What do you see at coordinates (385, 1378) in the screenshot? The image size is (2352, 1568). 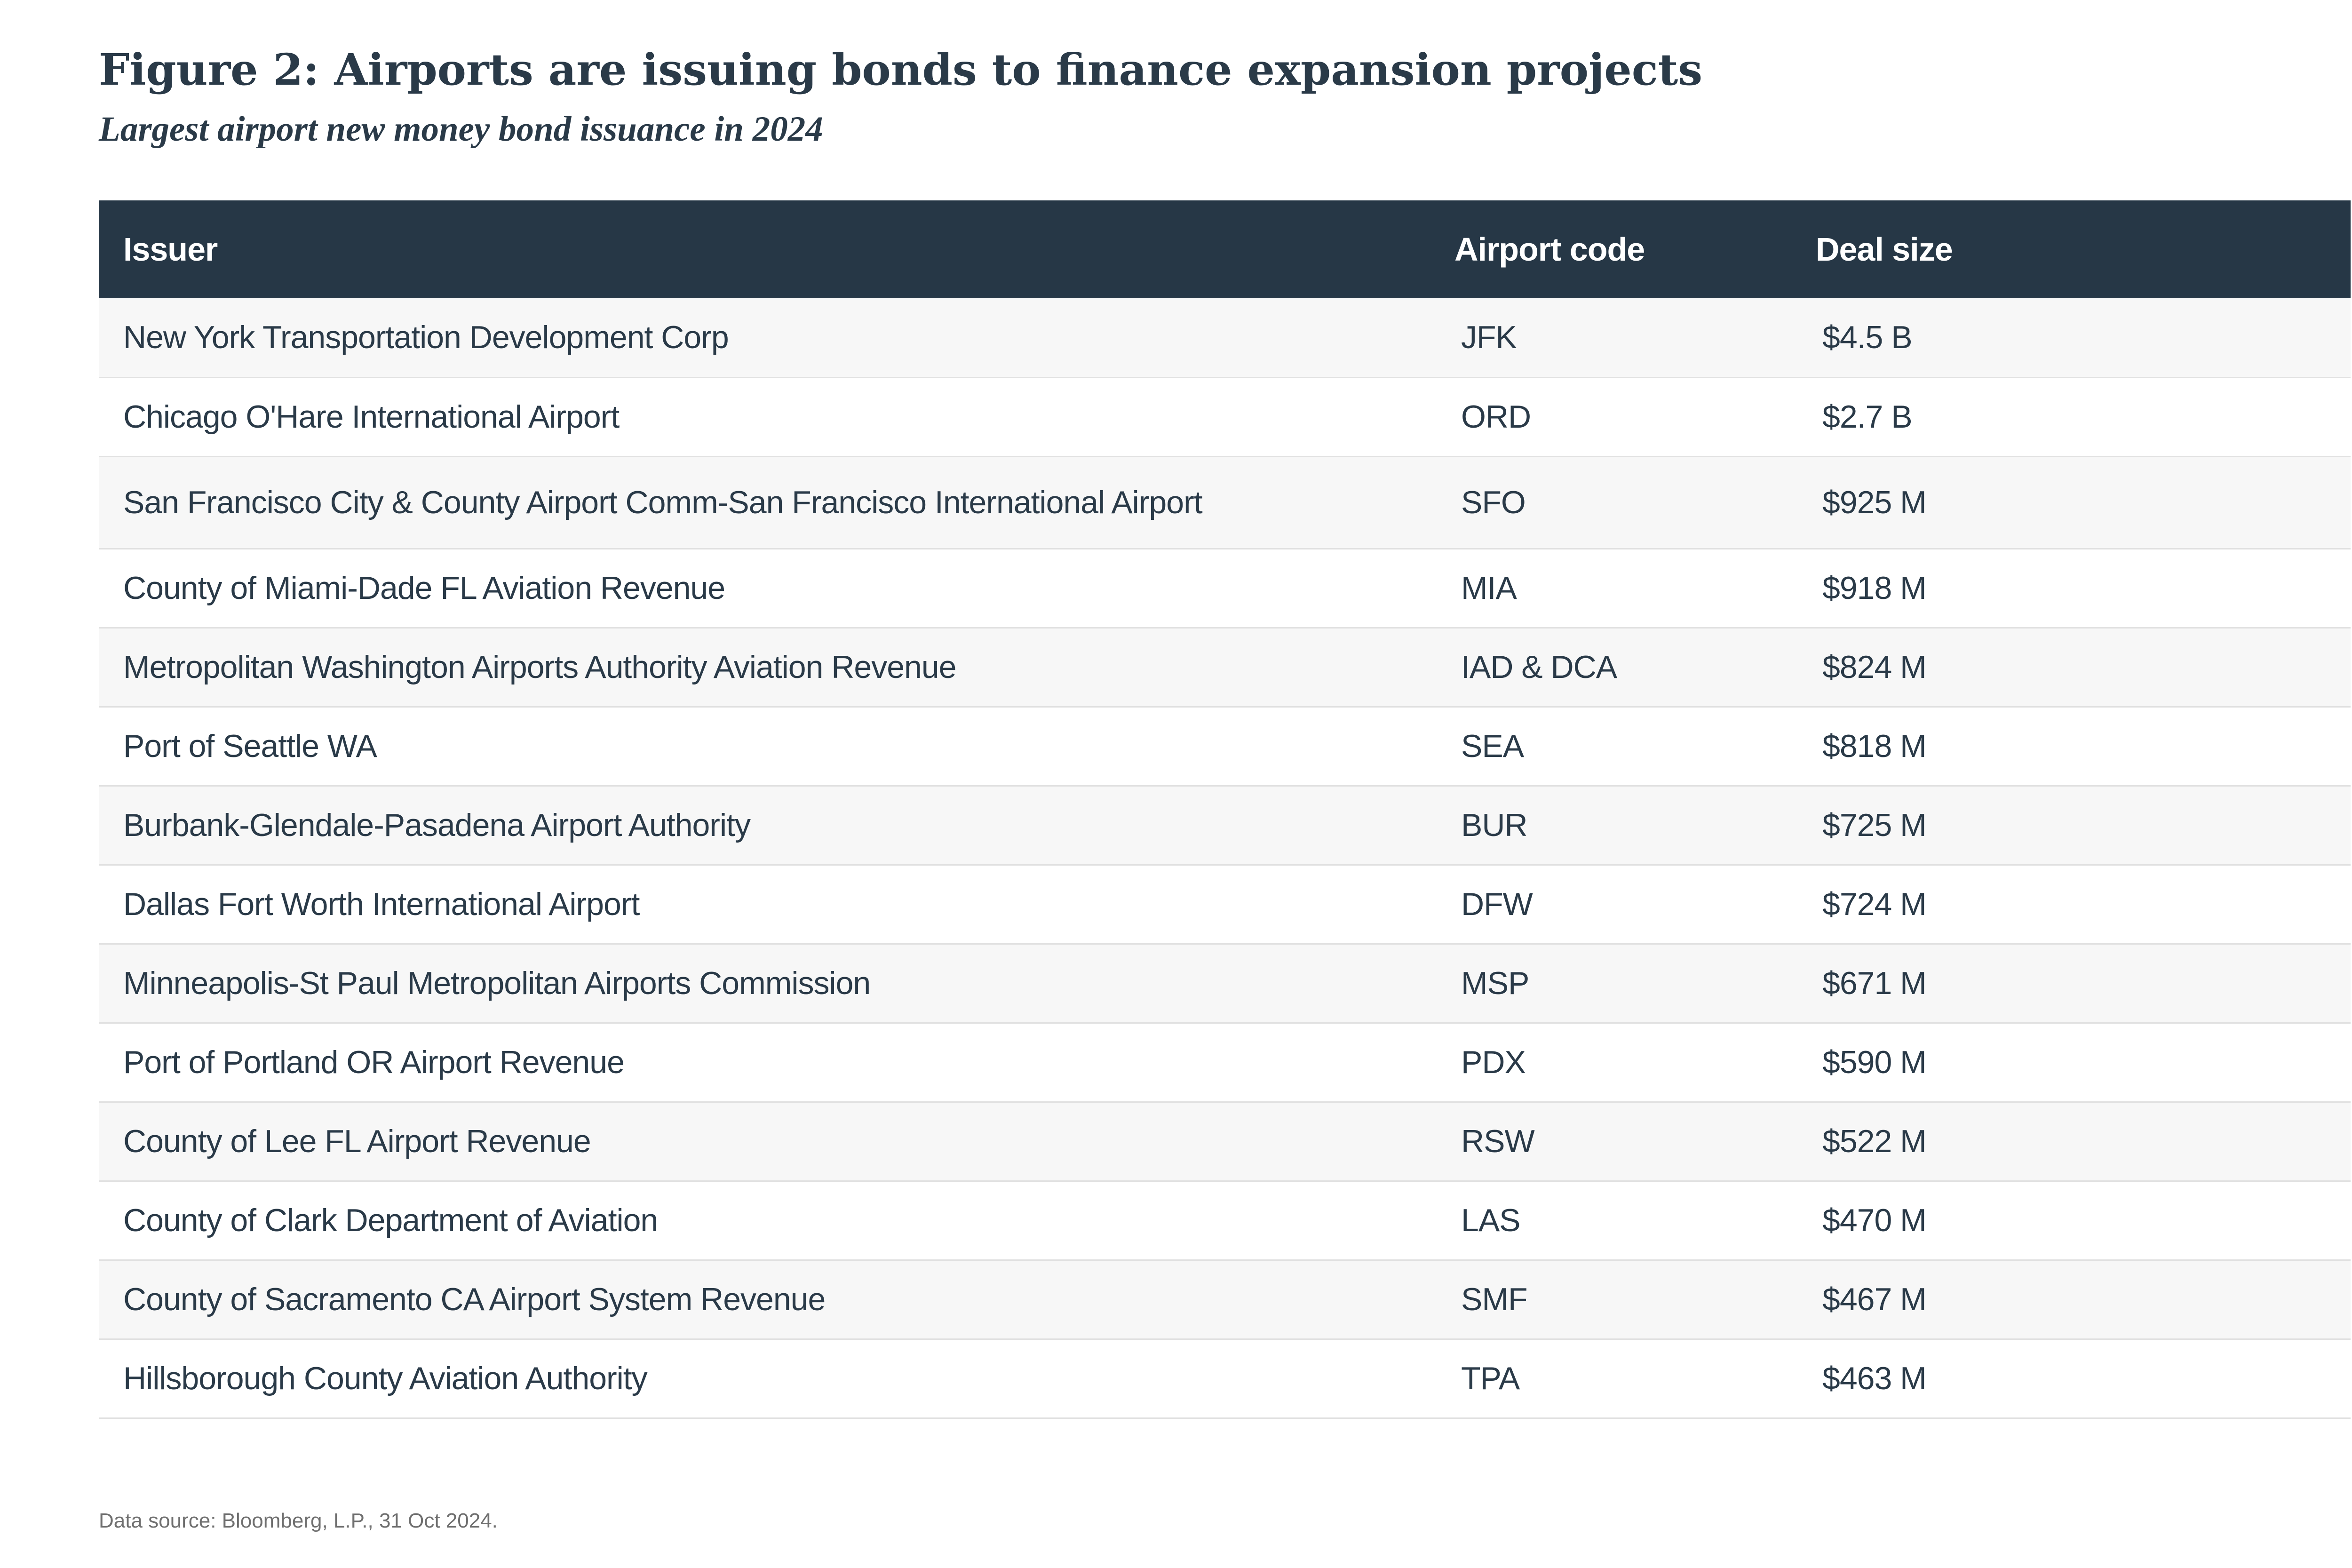 I see `issuer-cell: Hillsborough County Aviation Authority` at bounding box center [385, 1378].